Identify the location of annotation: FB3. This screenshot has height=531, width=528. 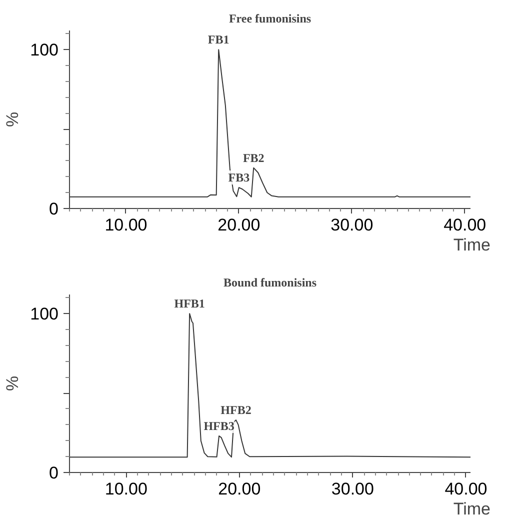
(239, 177).